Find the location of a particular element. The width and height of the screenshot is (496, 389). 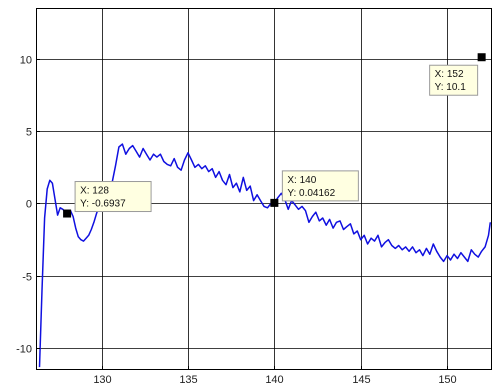

x-tick-label: 135 is located at coordinates (188, 380).